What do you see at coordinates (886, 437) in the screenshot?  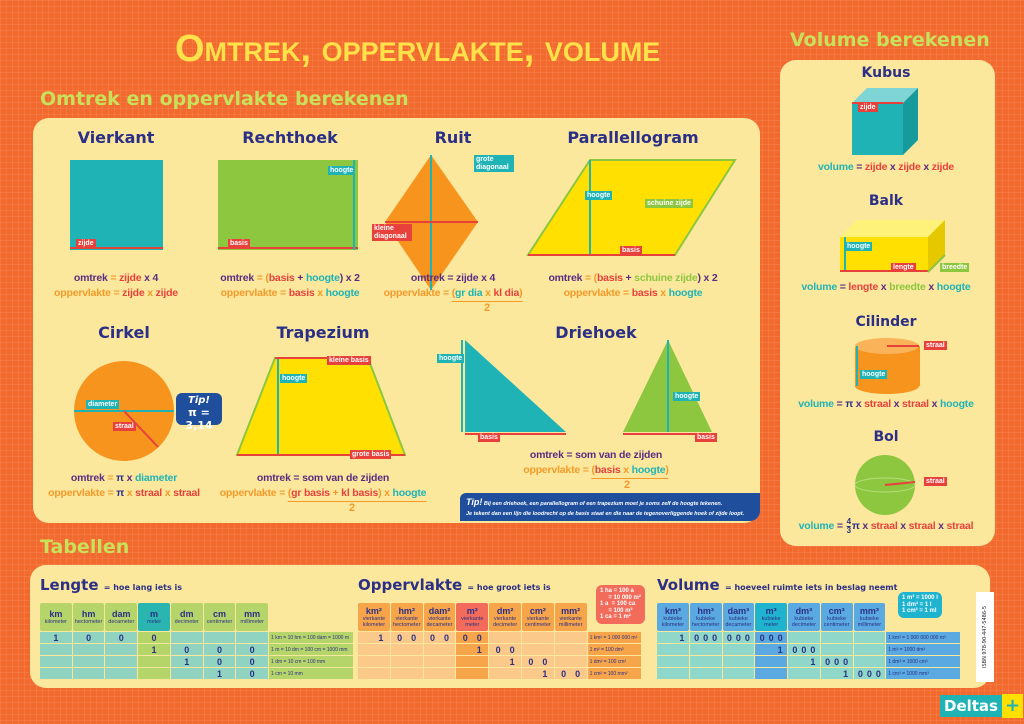 I see `title-bol: Bol` at bounding box center [886, 437].